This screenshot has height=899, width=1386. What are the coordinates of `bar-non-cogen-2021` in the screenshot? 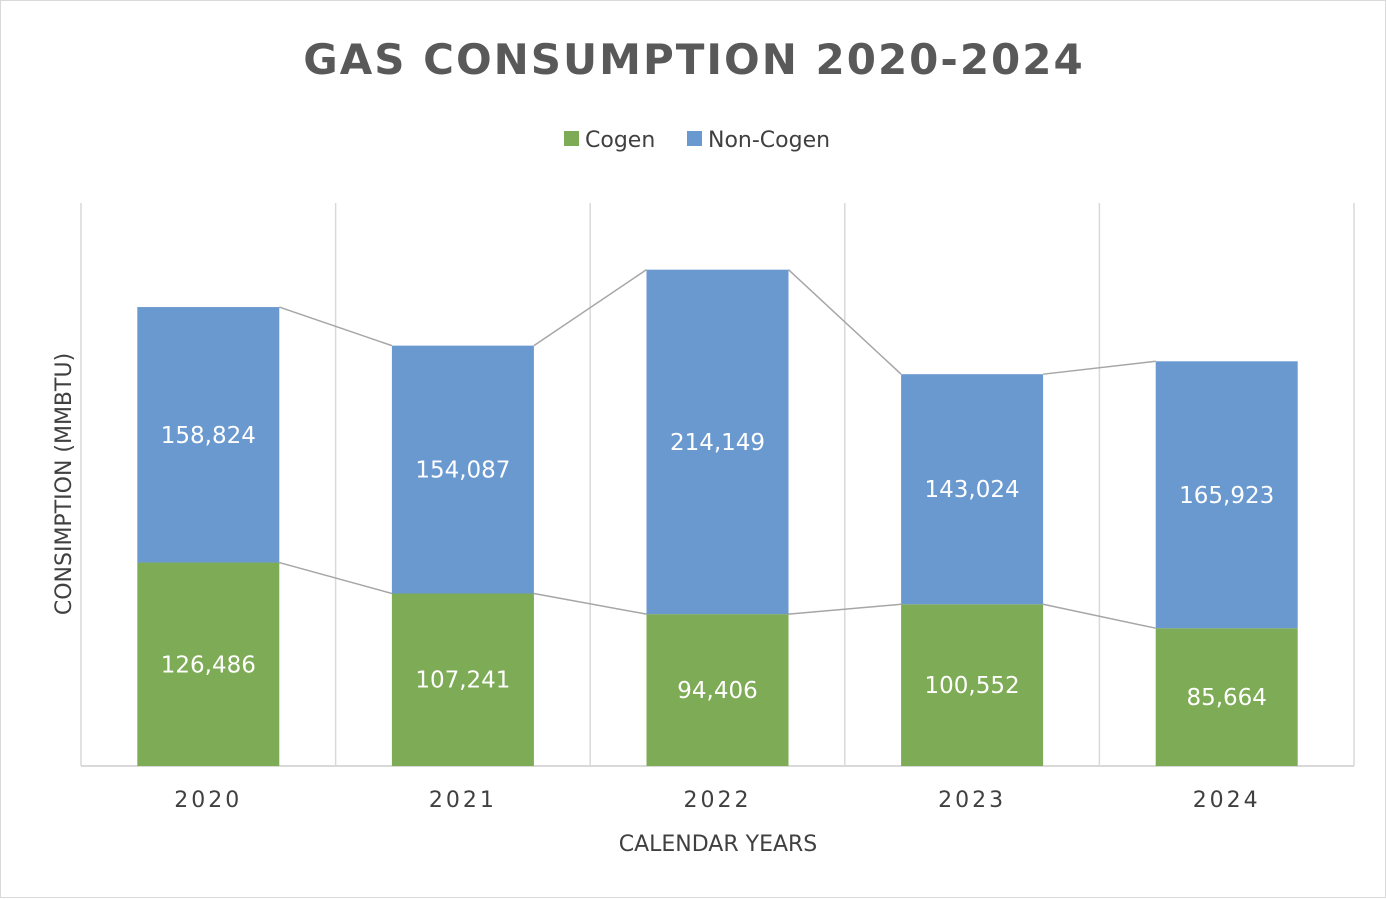 It's located at (462, 469).